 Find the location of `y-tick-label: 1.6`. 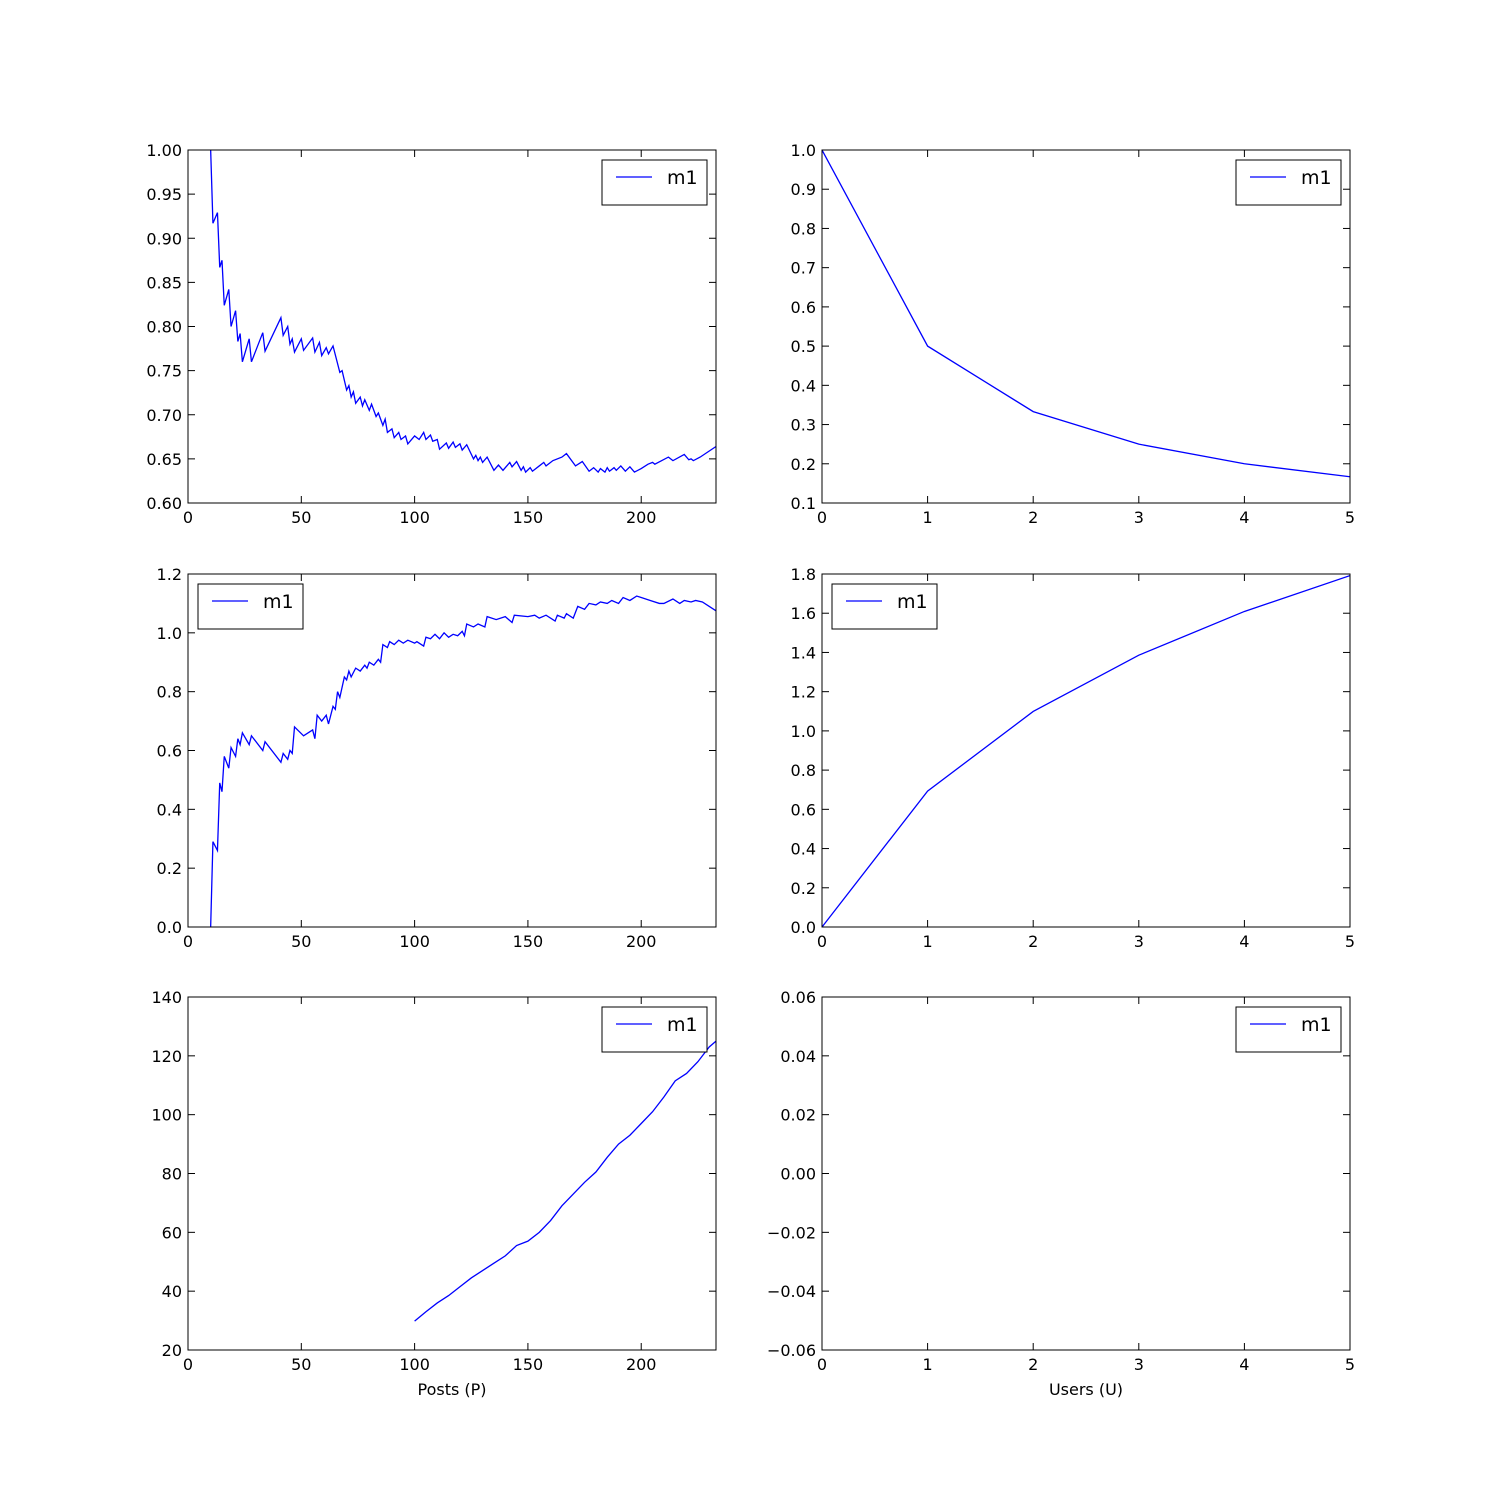

y-tick-label: 1.6 is located at coordinates (803, 613).